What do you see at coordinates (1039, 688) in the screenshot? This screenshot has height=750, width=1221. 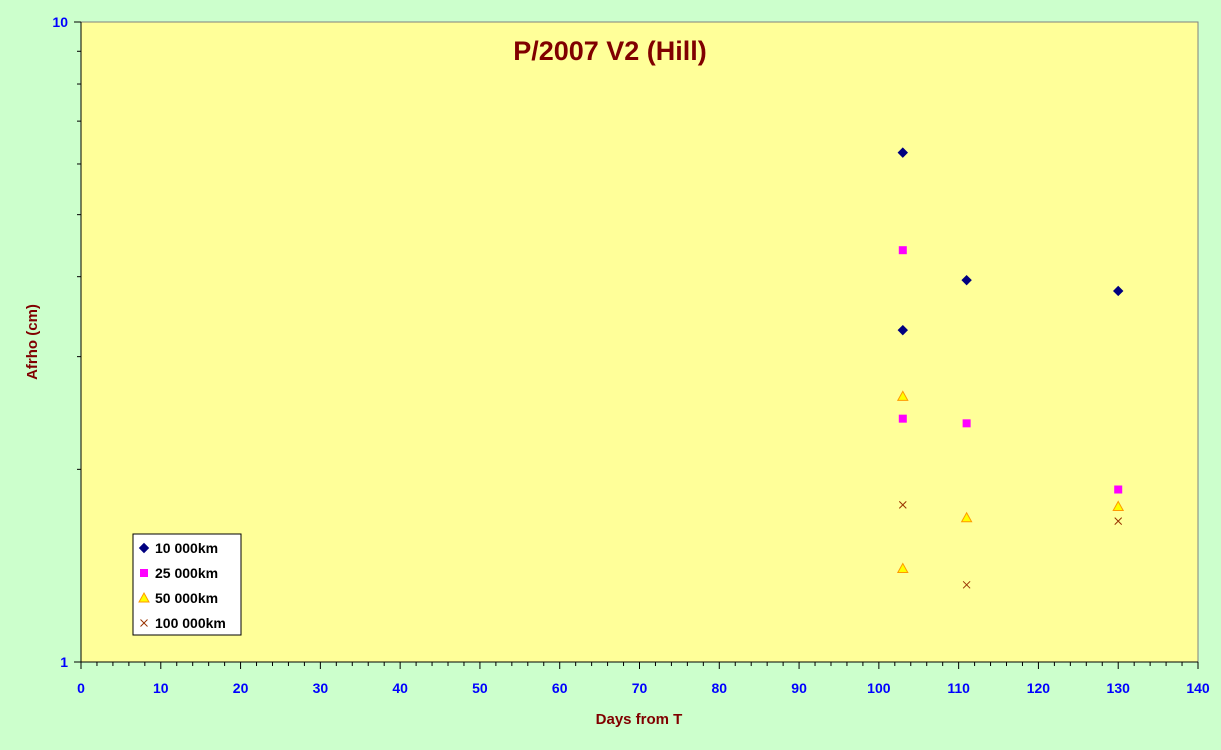 I see `x-tick-label: 120` at bounding box center [1039, 688].